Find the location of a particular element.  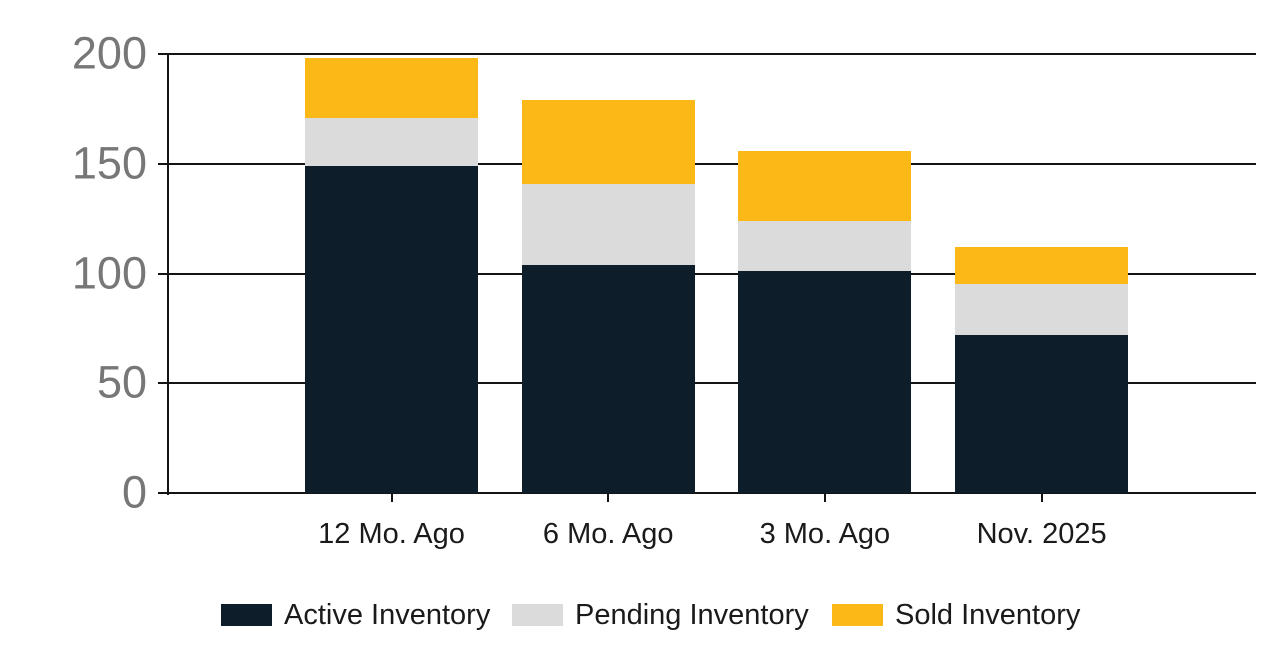

y-axis-tick-label: 200 is located at coordinates (109, 53).